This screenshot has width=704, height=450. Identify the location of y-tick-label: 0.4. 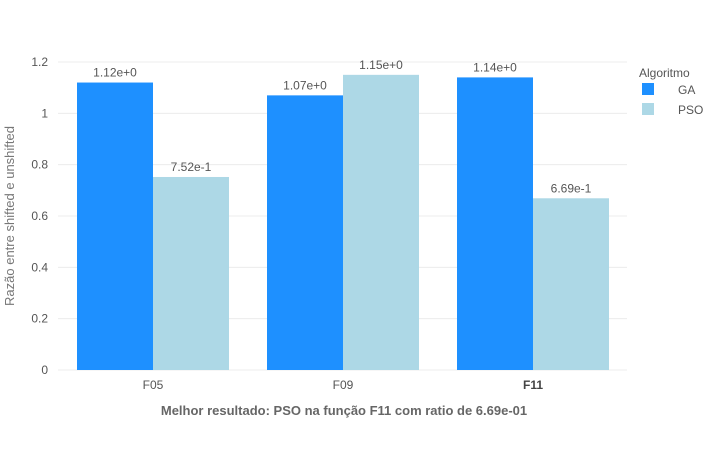
(39, 267).